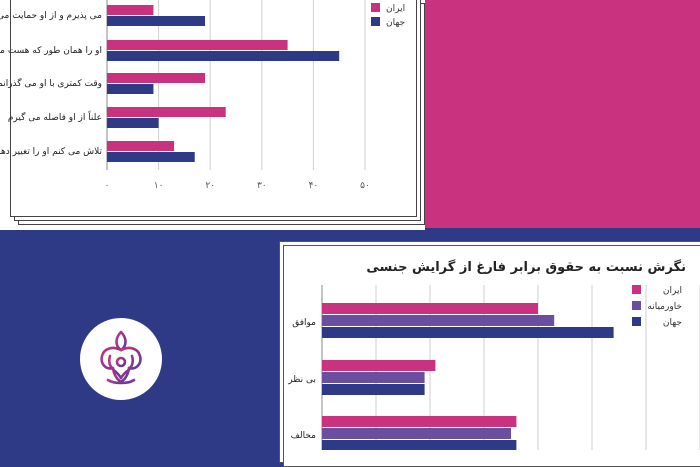 The height and width of the screenshot is (467, 700). Describe the element at coordinates (107, 186) in the screenshot. I see `x-tick-label: ۰` at that location.